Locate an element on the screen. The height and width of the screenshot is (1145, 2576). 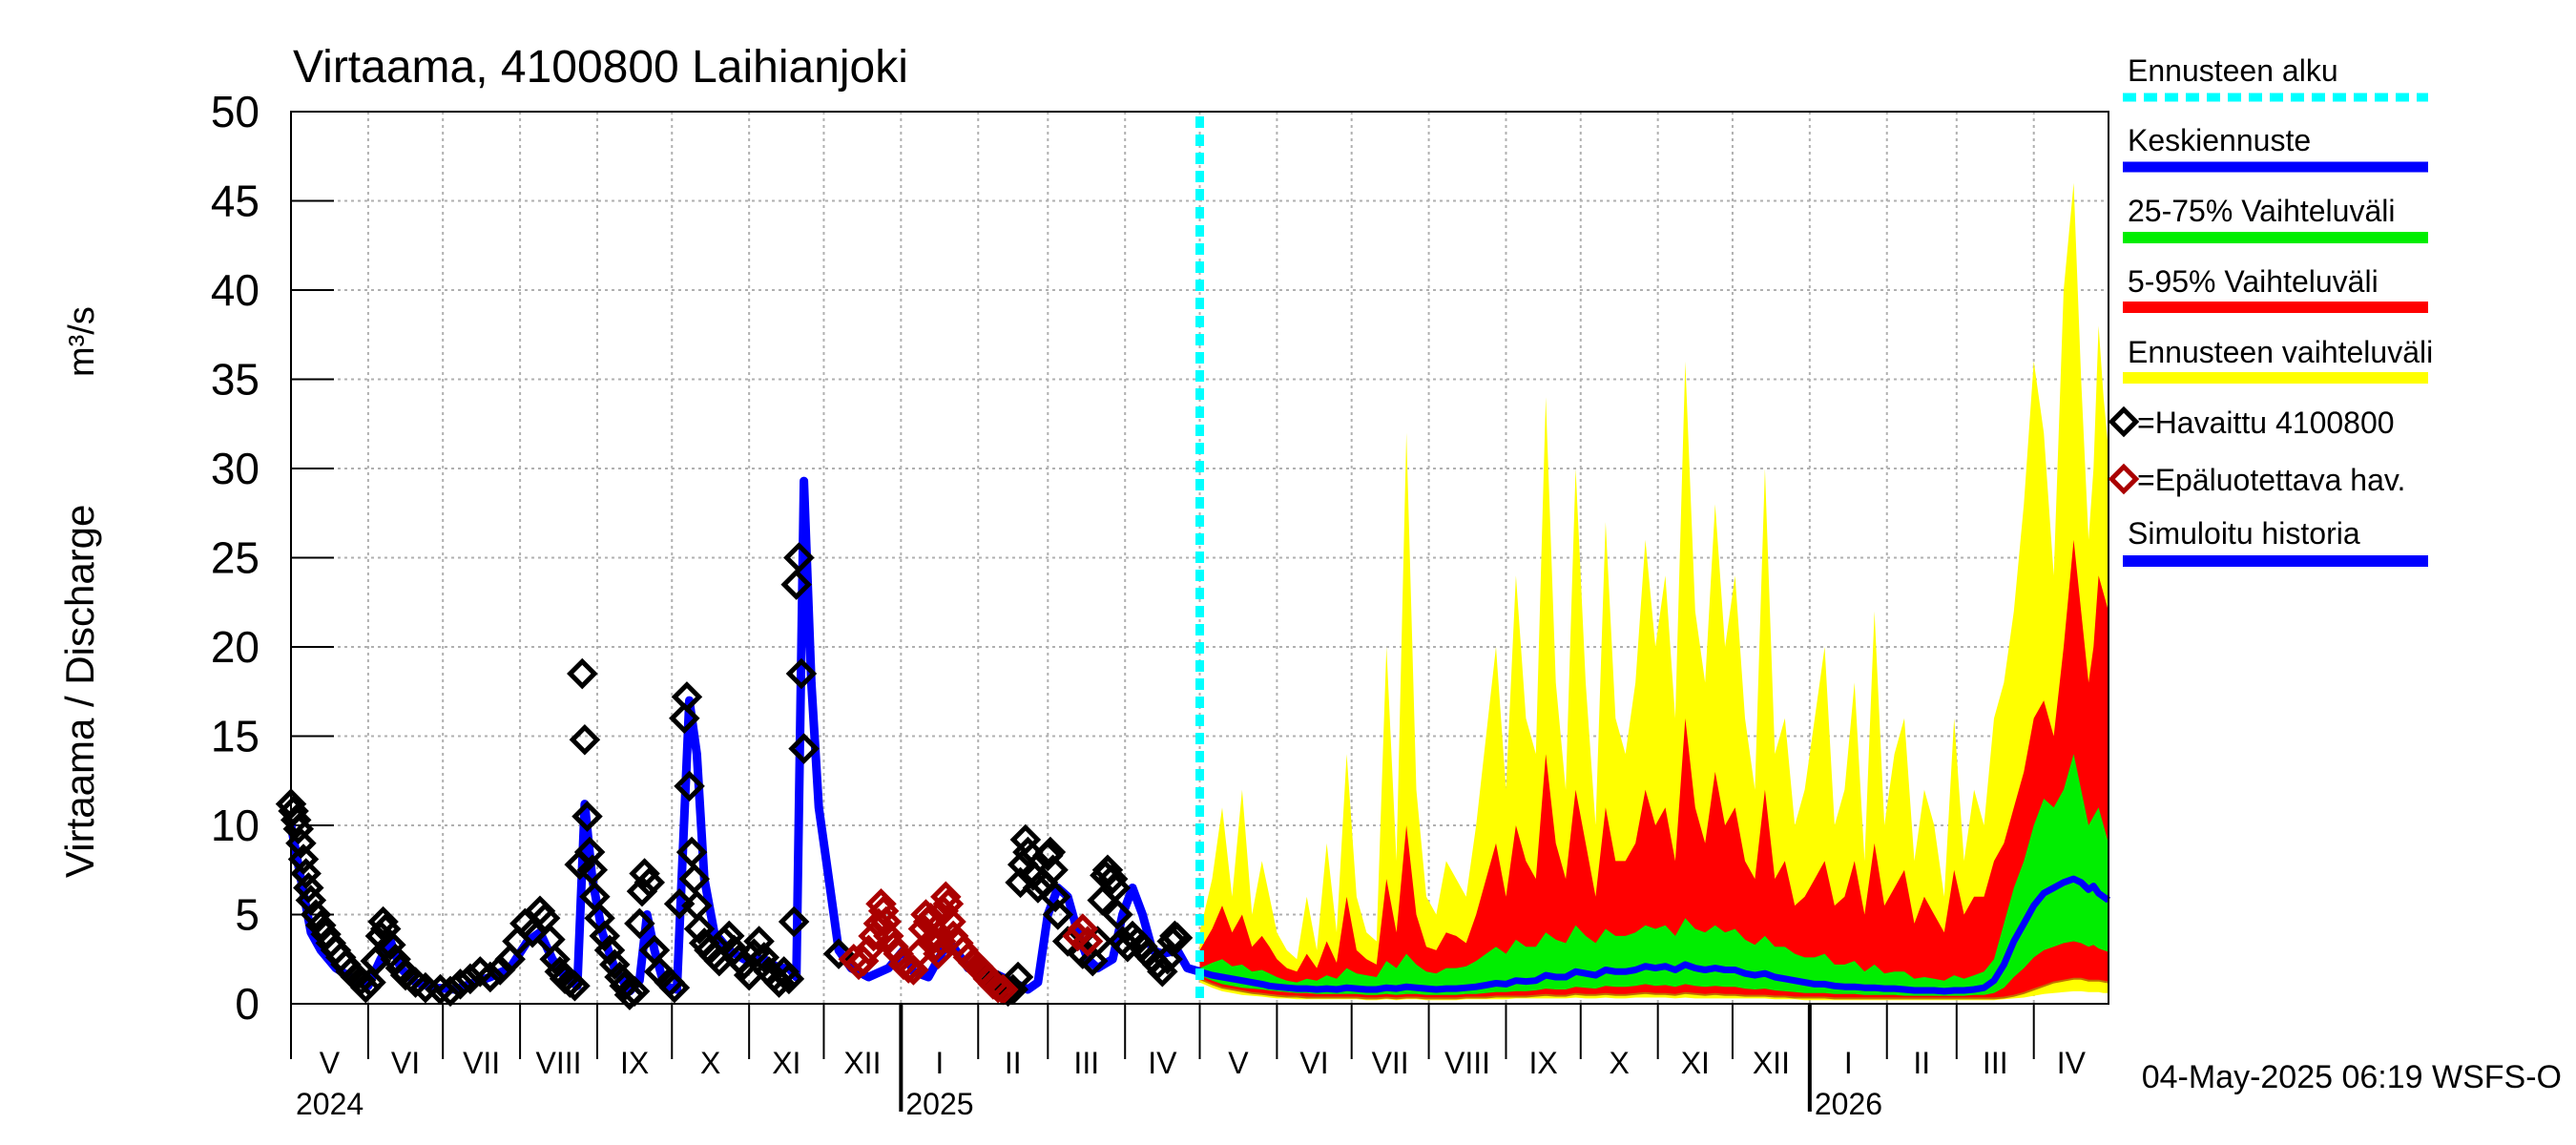
y-tick-label: 20 is located at coordinates (235, 647).